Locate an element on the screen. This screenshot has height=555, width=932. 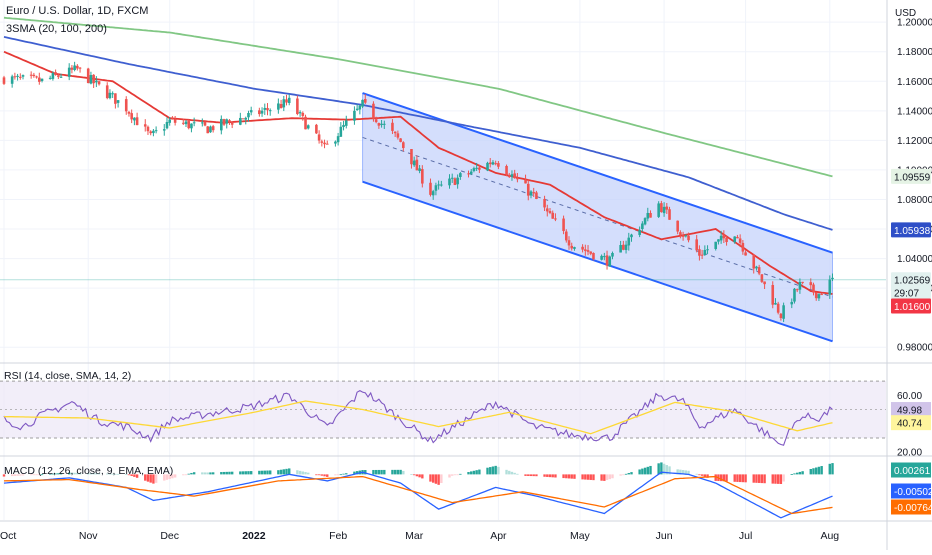
price-tick-label: 1.04000 is located at coordinates (914, 259).